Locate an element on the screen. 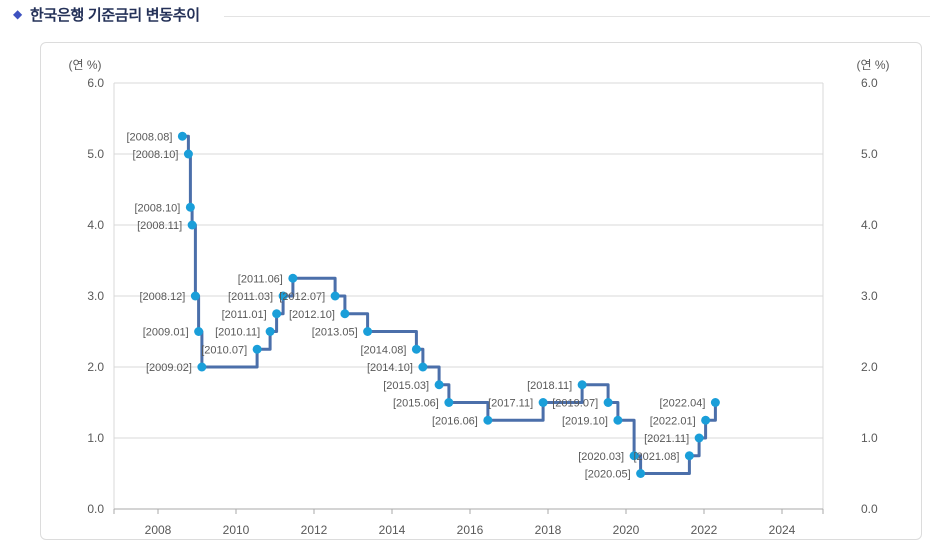 The width and height of the screenshot is (938, 546). data-point-label: [2022.04] is located at coordinates (683, 404).